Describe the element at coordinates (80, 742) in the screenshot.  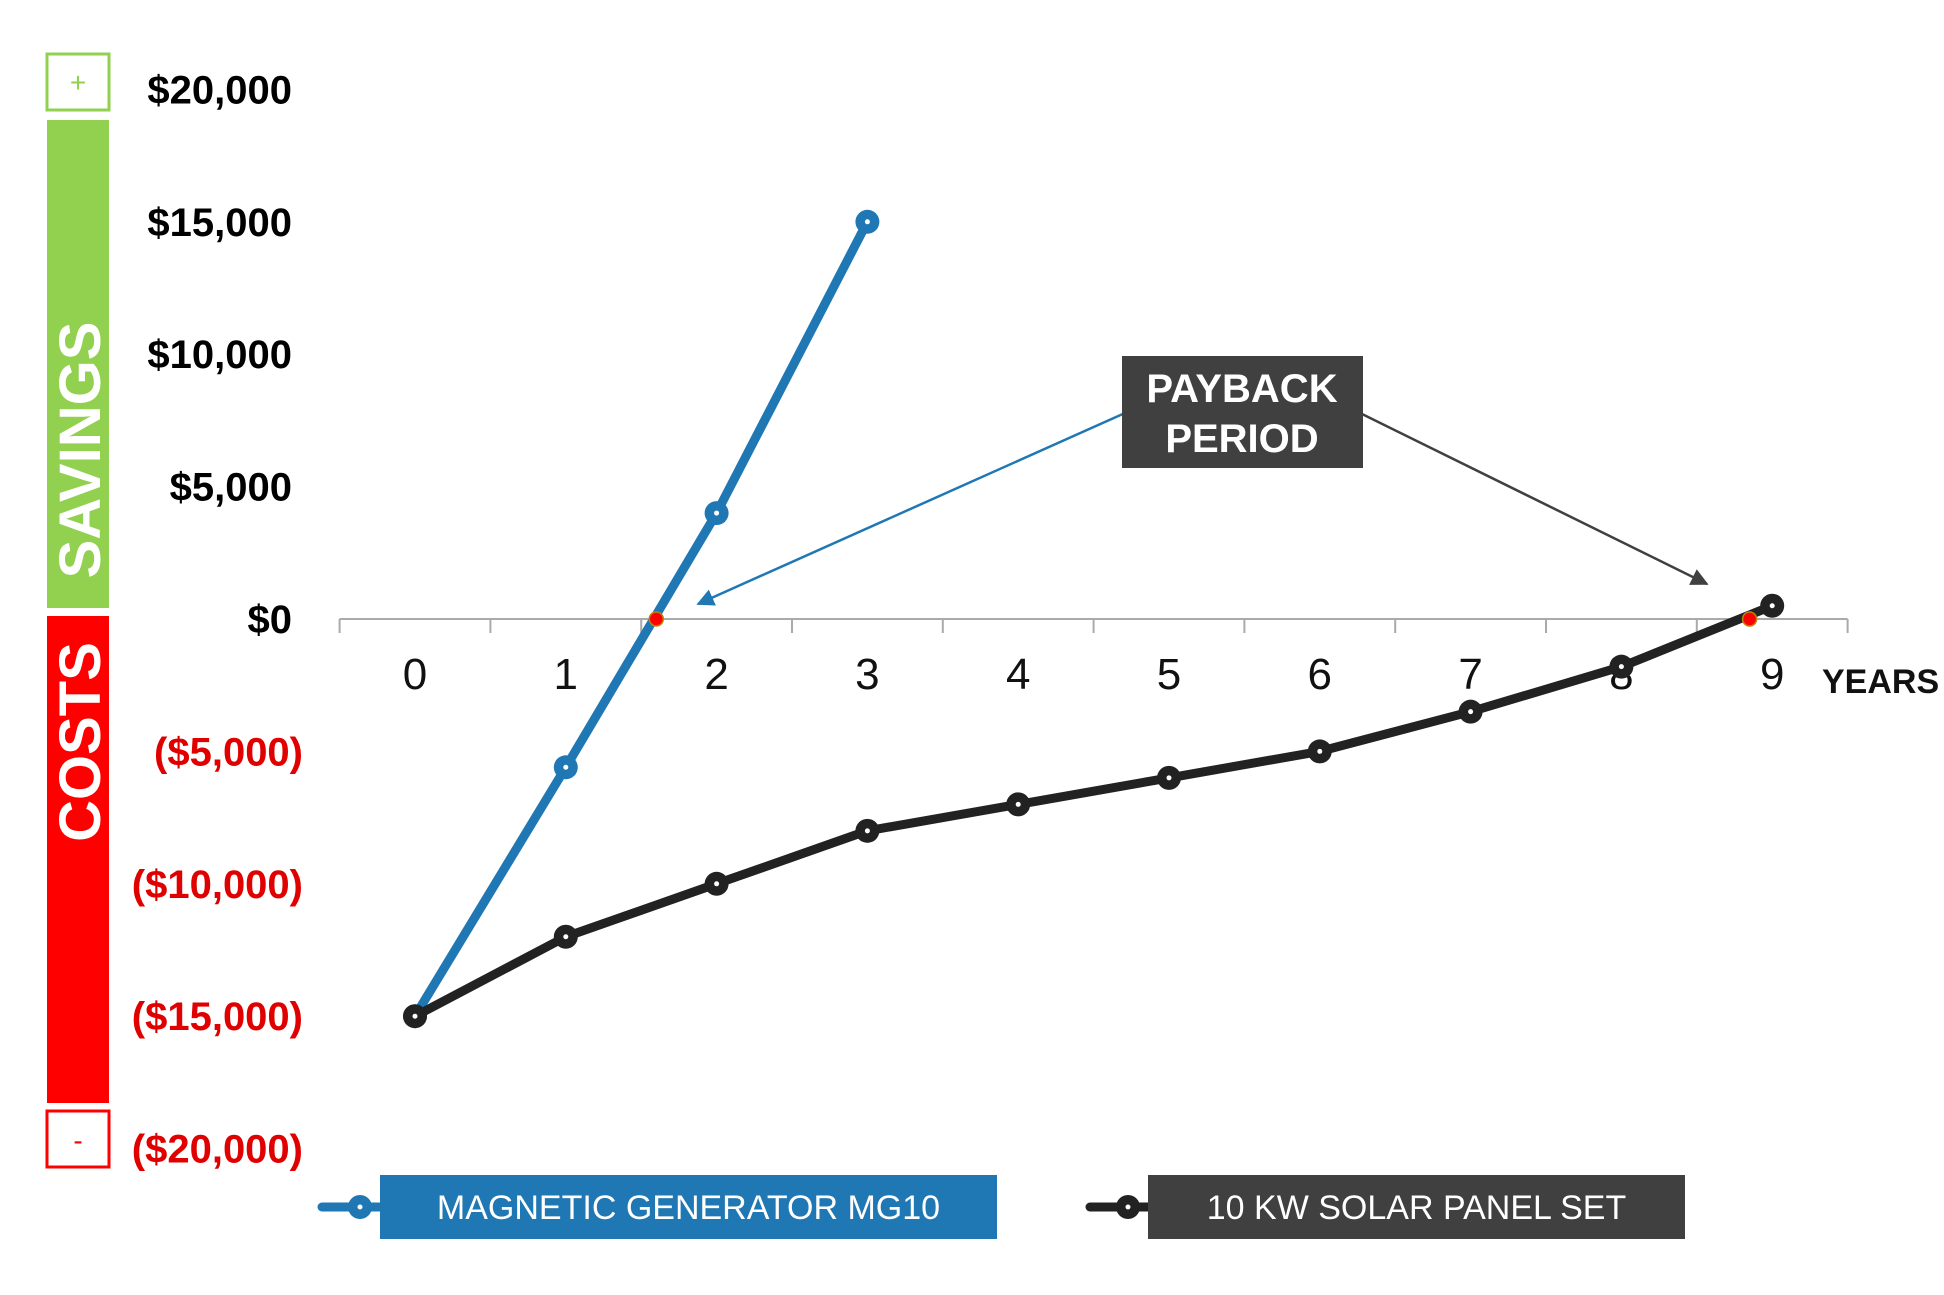
I see `costs-label: COSTS` at that location.